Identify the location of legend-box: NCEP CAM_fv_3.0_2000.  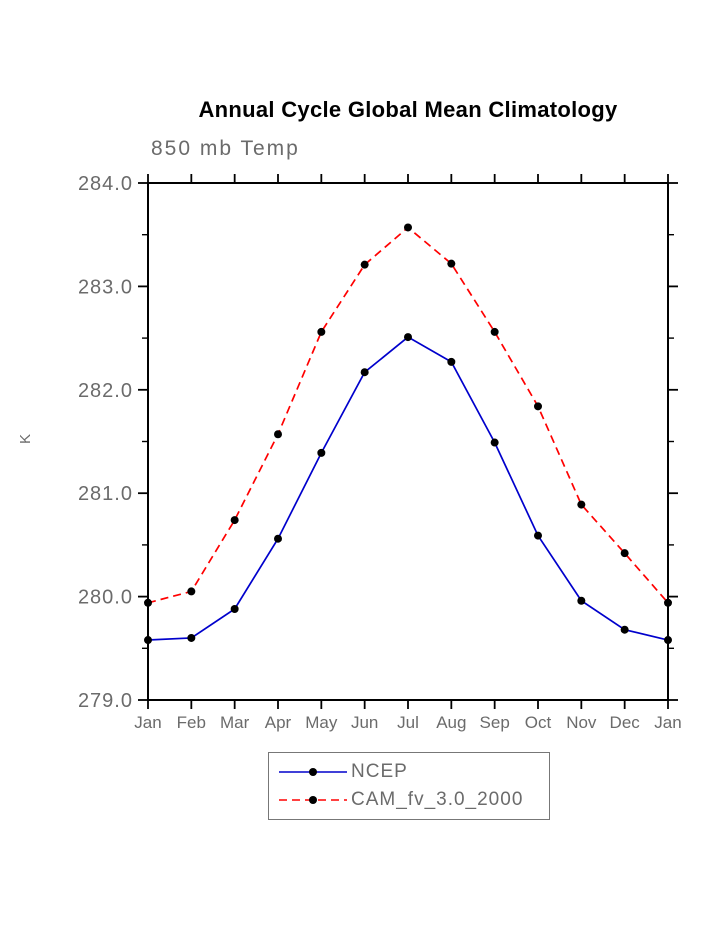
(409, 786).